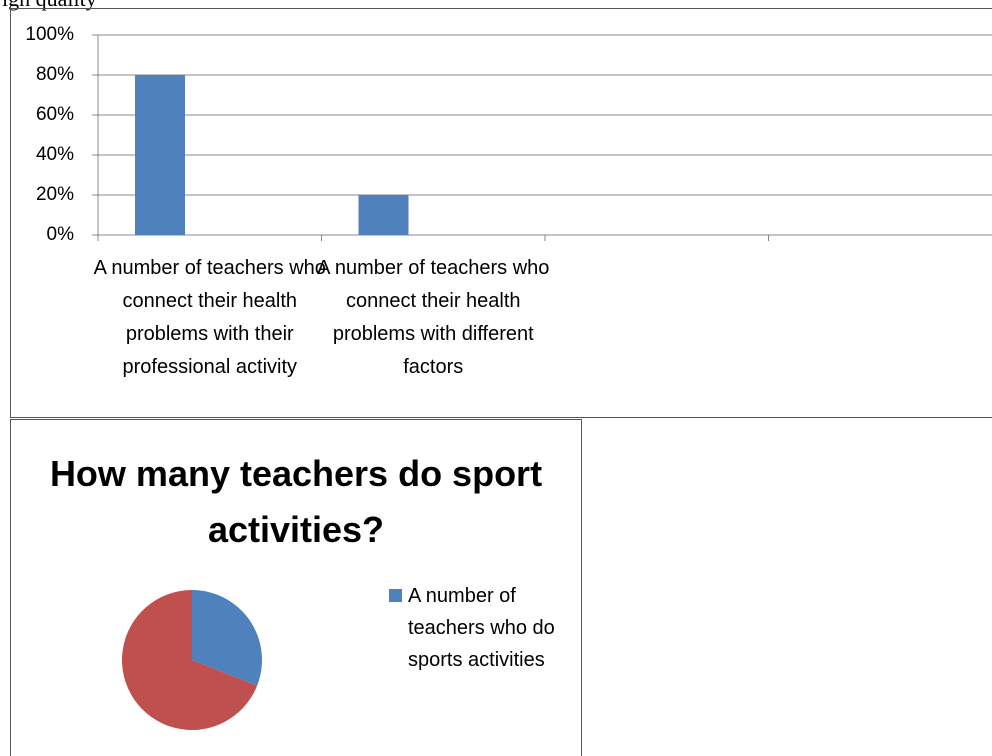  I want to click on y-tick-label: 100%, so click(49, 34).